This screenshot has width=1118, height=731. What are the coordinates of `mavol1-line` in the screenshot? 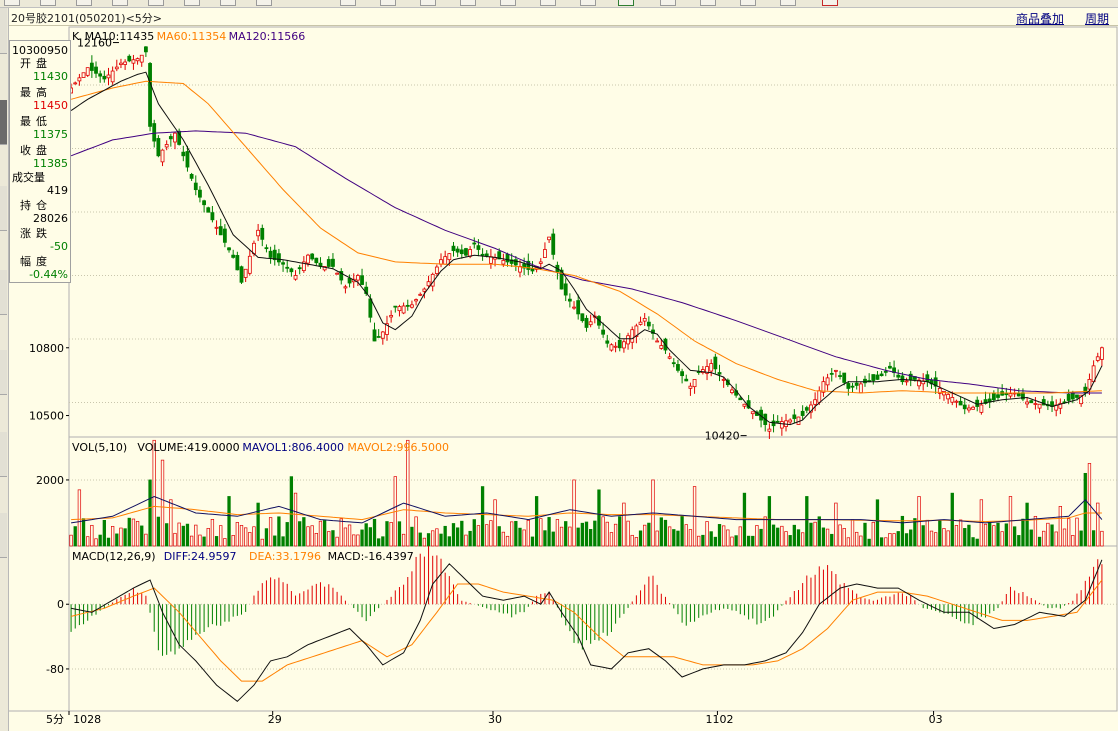 It's located at (587, 509).